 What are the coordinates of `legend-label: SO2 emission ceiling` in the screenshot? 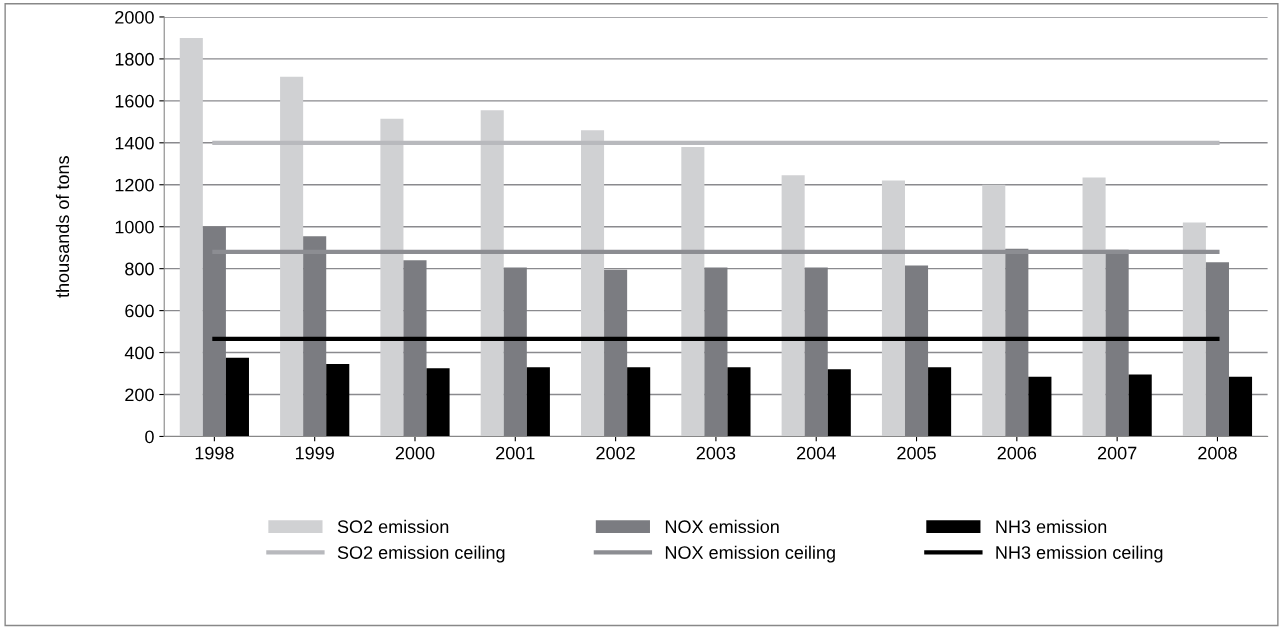 It's located at (421, 554).